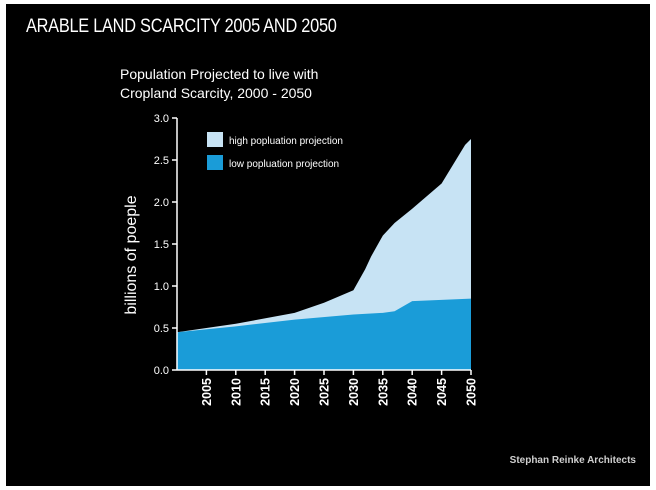  Describe the element at coordinates (161, 119) in the screenshot. I see `y-tick-label: 3.0` at that location.